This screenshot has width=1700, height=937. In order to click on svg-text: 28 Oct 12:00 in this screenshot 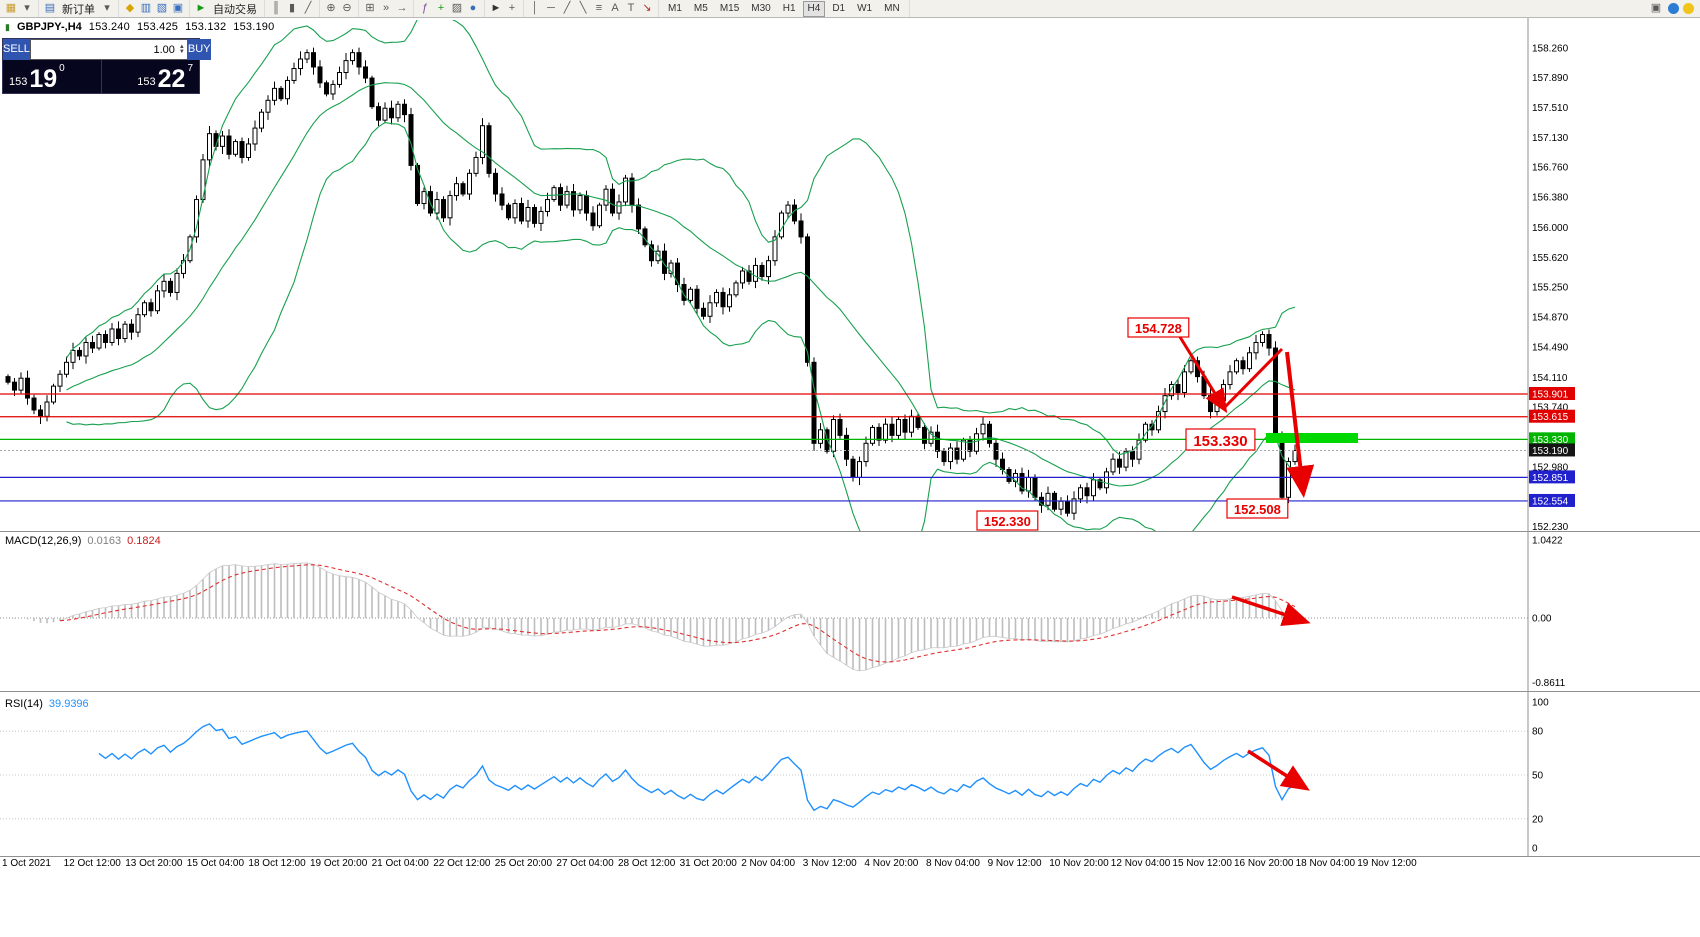, I will do `click(647, 863)`.